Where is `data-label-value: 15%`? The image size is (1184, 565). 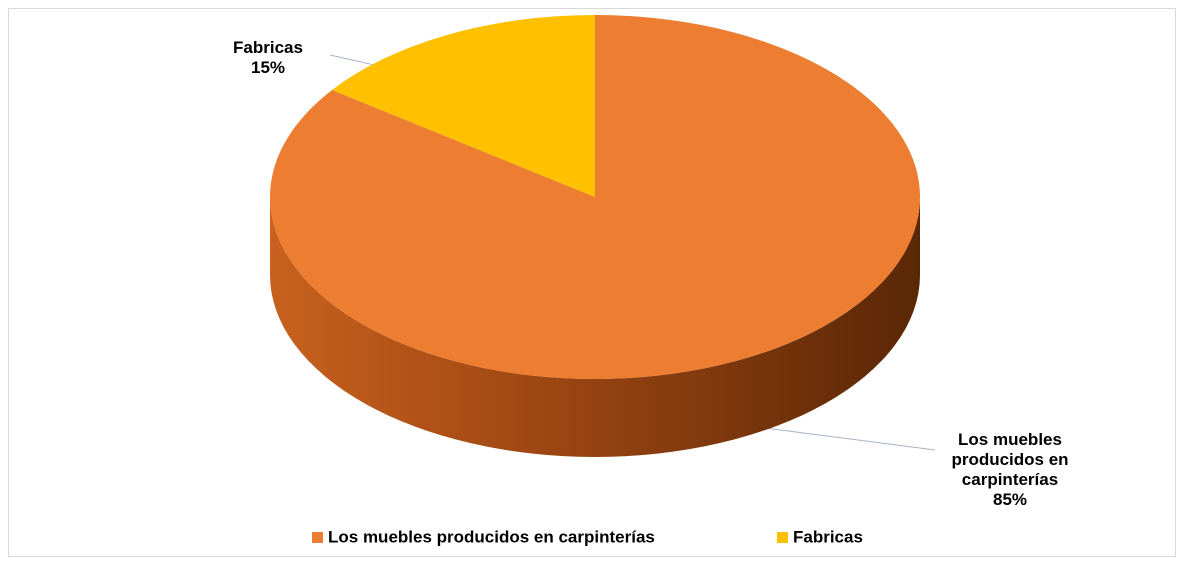 data-label-value: 15% is located at coordinates (268, 67).